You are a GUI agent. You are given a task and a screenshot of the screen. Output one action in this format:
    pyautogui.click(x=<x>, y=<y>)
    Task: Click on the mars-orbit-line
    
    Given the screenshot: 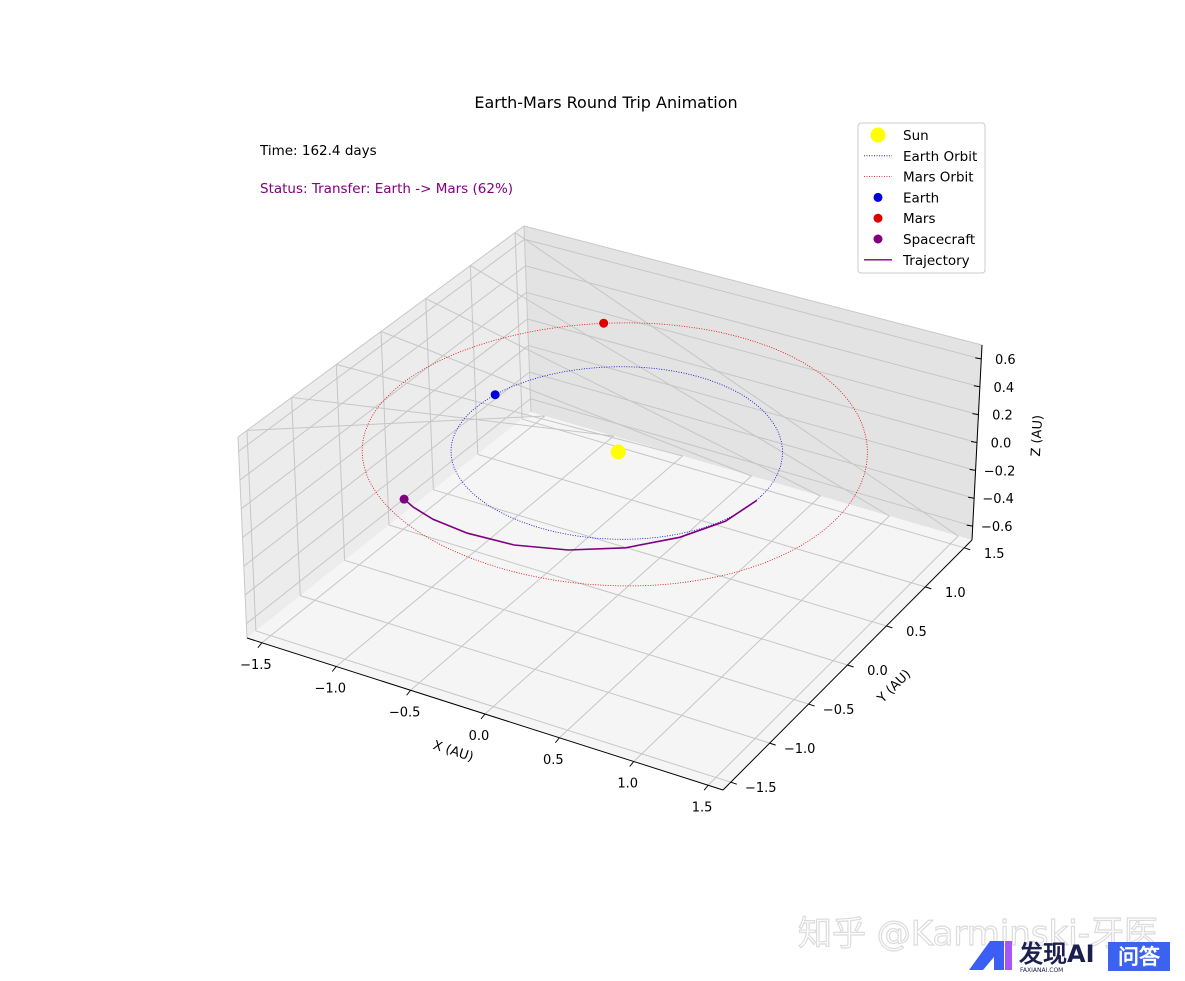 What is the action you would take?
    pyautogui.click(x=614, y=454)
    